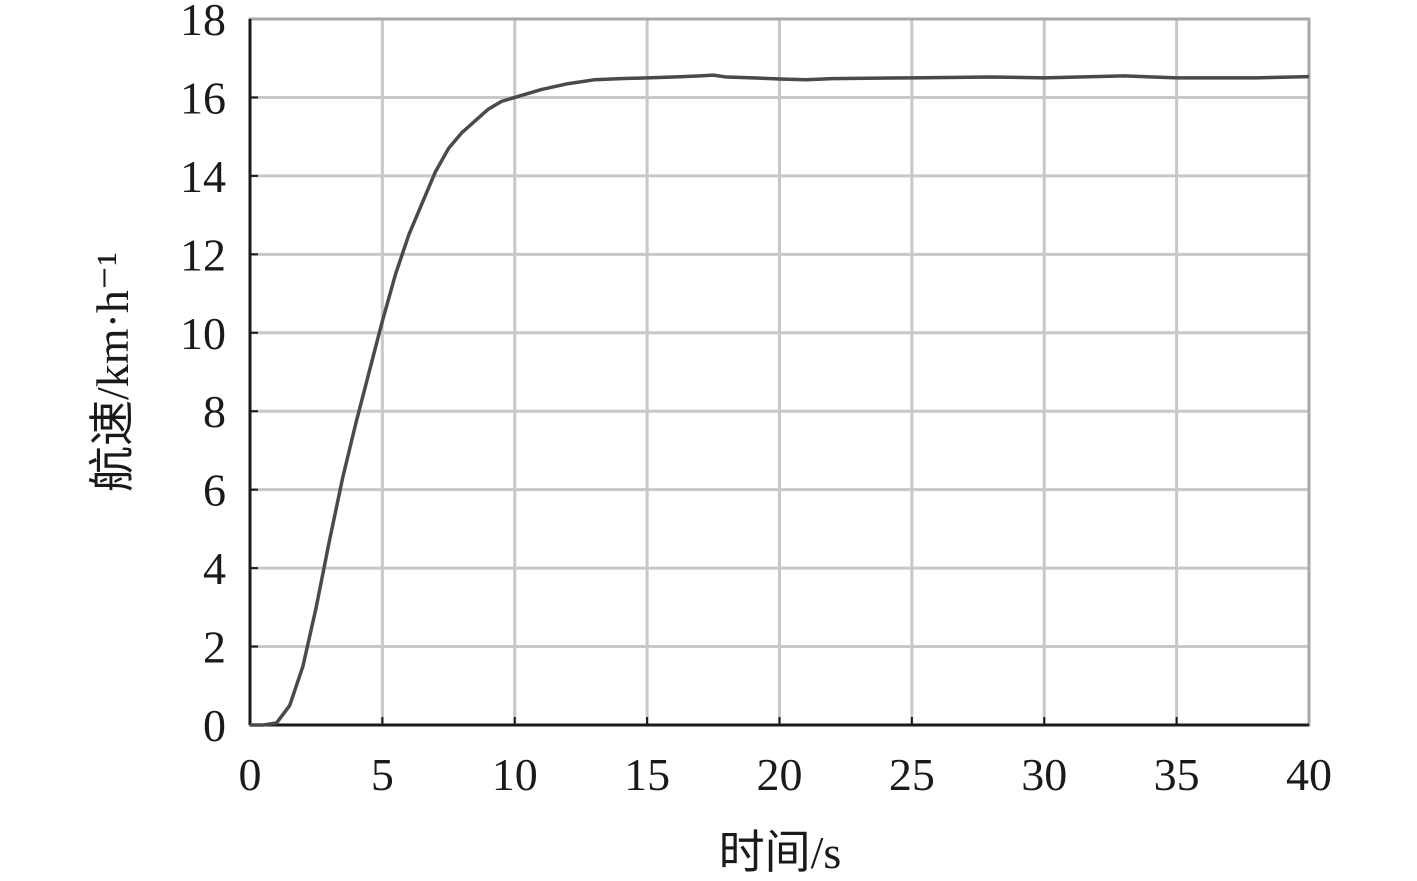  I want to click on x-tick-label: 35, so click(1177, 774).